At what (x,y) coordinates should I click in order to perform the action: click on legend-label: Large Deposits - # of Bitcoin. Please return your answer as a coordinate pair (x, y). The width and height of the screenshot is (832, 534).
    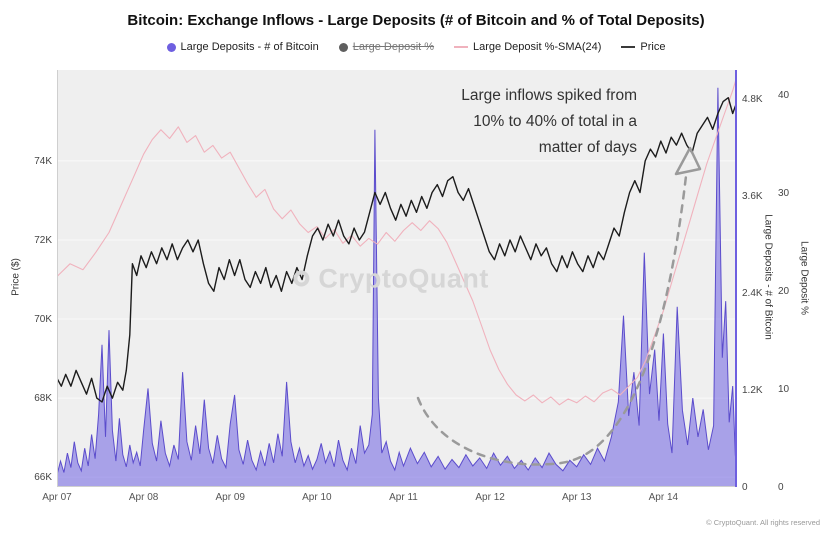
    Looking at the image, I should click on (249, 47).